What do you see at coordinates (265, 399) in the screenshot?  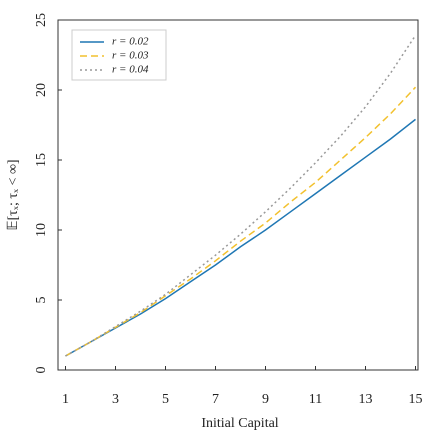 I see `x-tick-label: 9` at bounding box center [265, 399].